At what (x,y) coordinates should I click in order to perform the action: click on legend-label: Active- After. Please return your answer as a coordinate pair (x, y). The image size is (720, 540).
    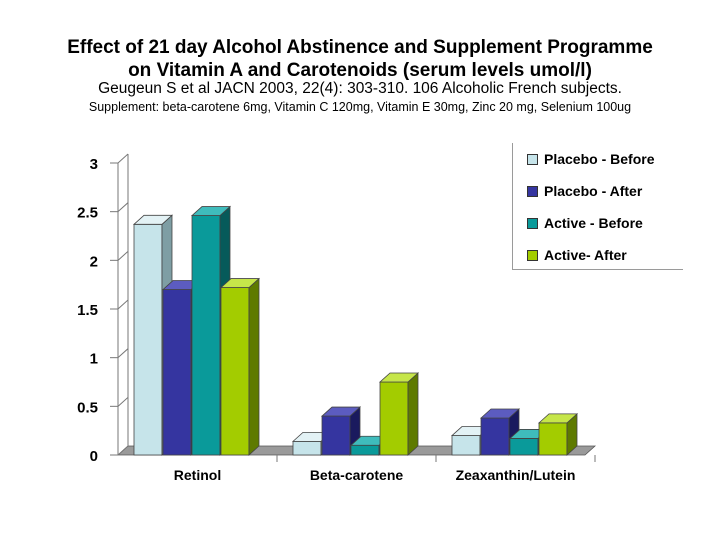
    Looking at the image, I should click on (585, 255).